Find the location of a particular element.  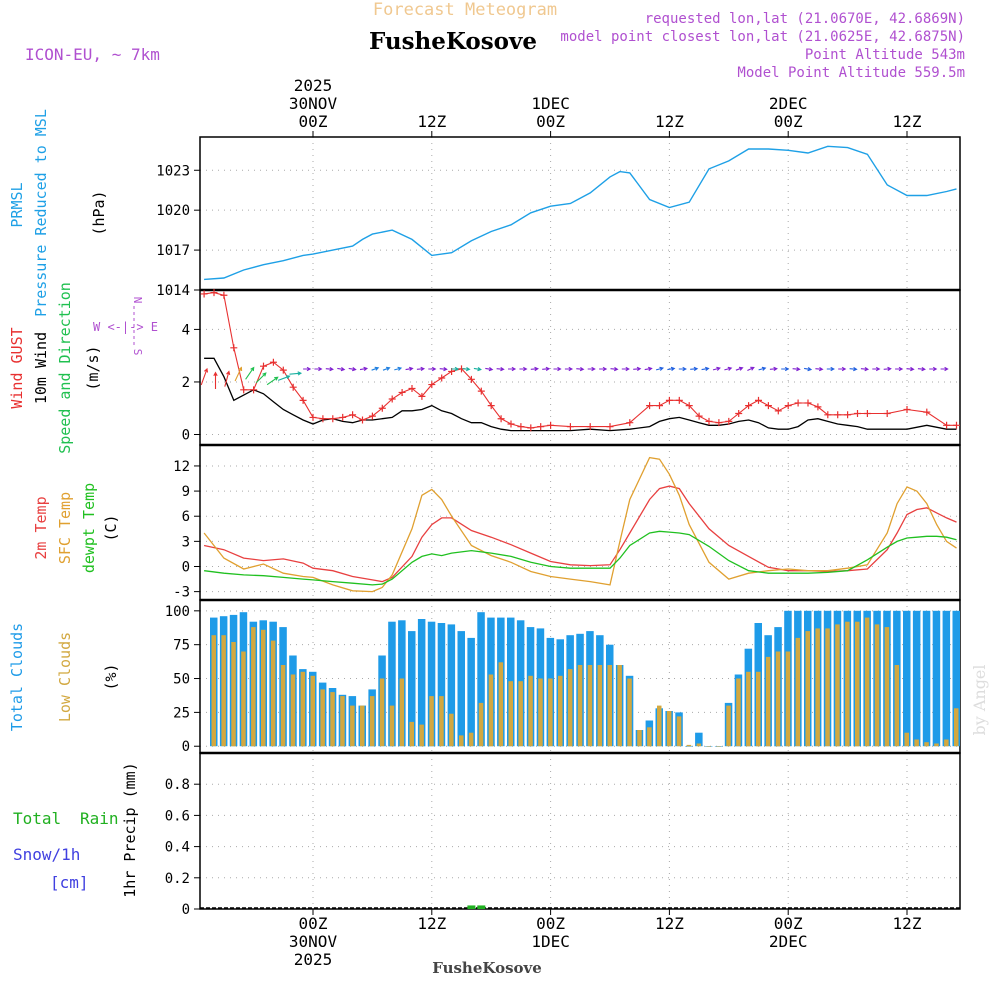

ytick-label: 0.4 is located at coordinates (177, 848).